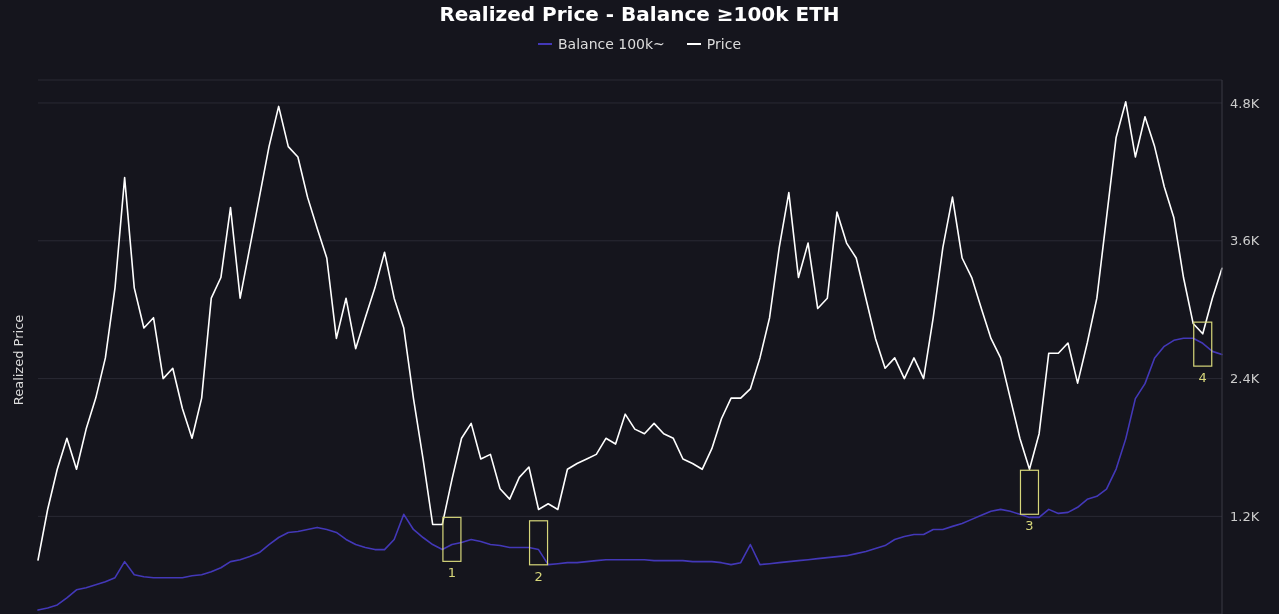 This screenshot has width=1279, height=614. Describe the element at coordinates (1245, 103) in the screenshot. I see `y-tick-label: 4.8K` at that location.